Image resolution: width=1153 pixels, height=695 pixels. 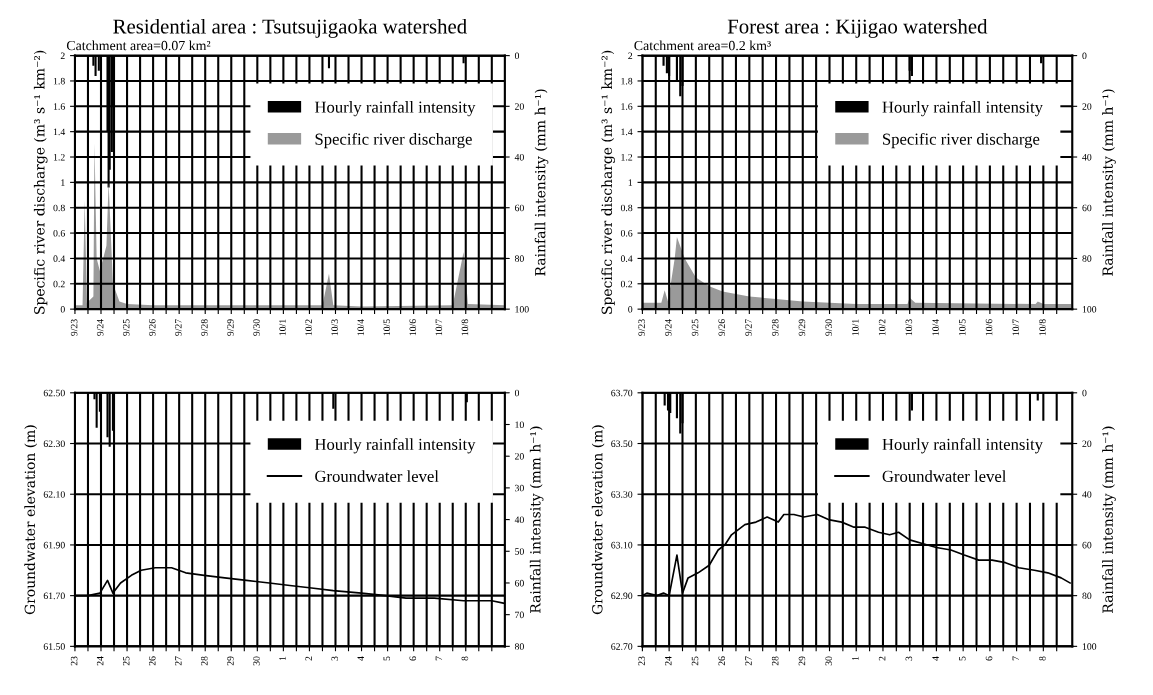 I want to click on x-tick-label: 9/23, so click(x=74, y=327).